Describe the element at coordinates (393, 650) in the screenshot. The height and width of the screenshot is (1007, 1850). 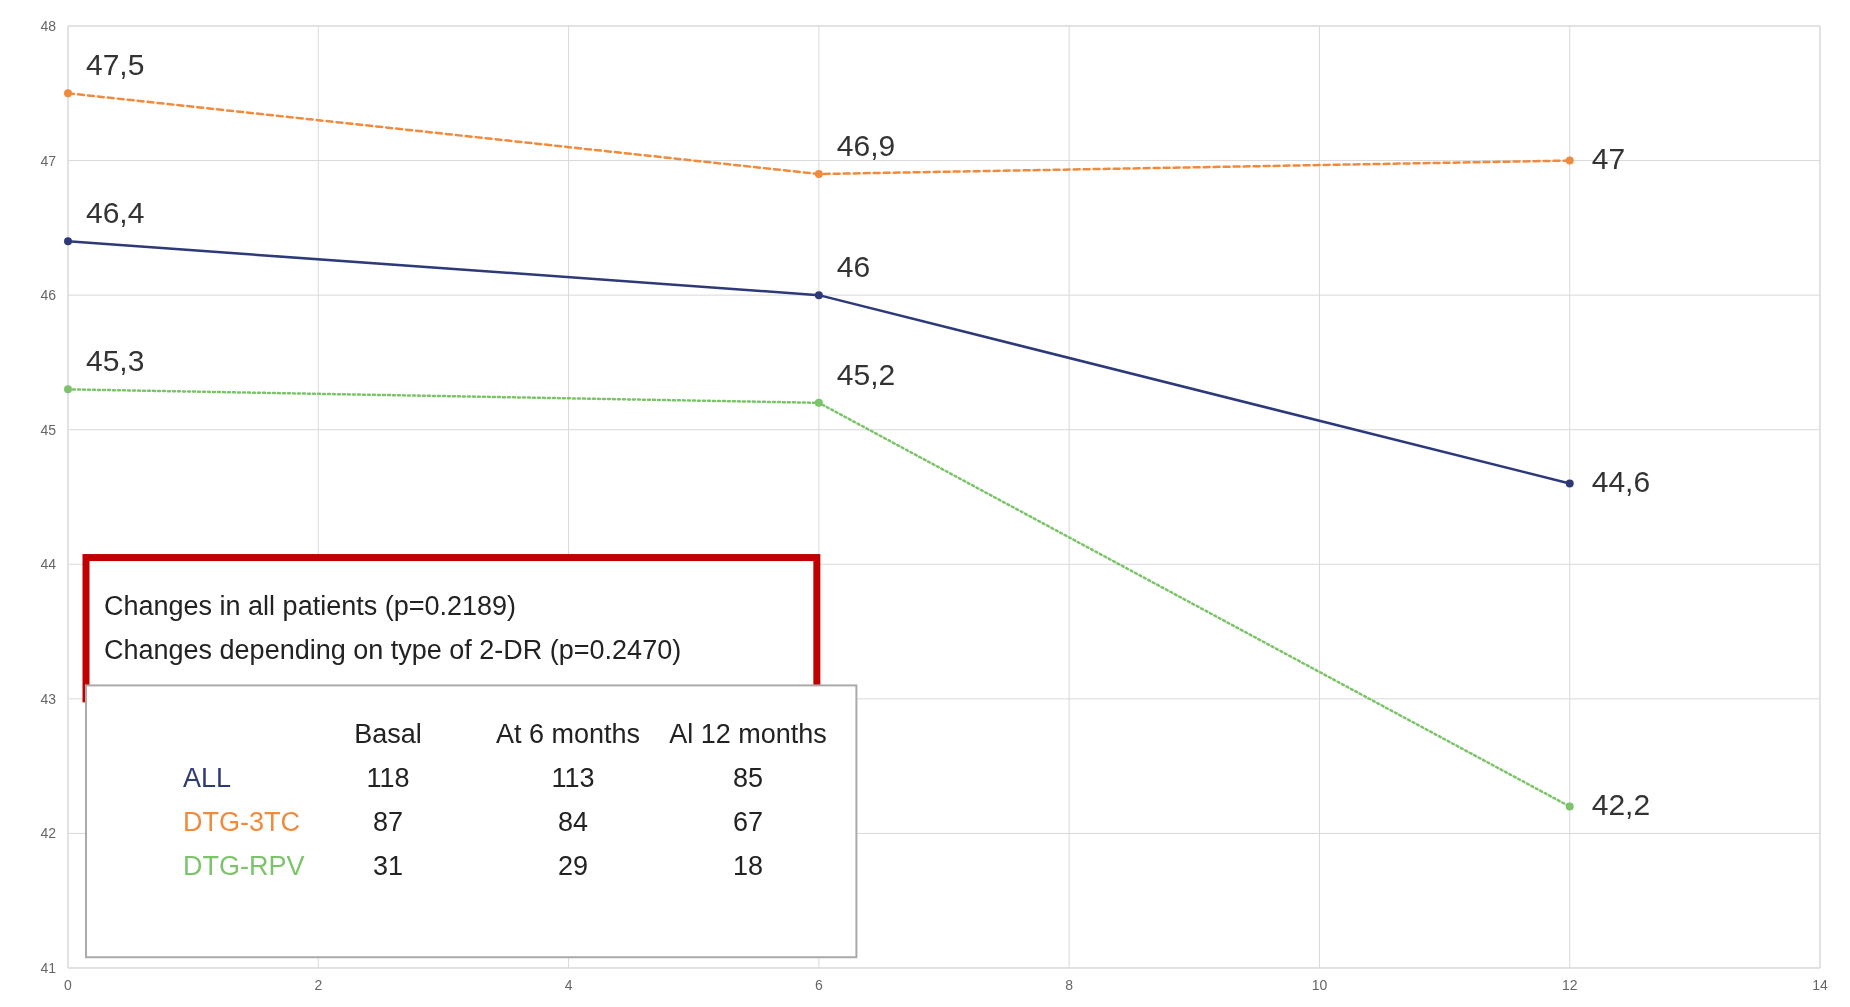
I see `annotation: Changes depending on type of 2-DR (p=0.2470)` at that location.